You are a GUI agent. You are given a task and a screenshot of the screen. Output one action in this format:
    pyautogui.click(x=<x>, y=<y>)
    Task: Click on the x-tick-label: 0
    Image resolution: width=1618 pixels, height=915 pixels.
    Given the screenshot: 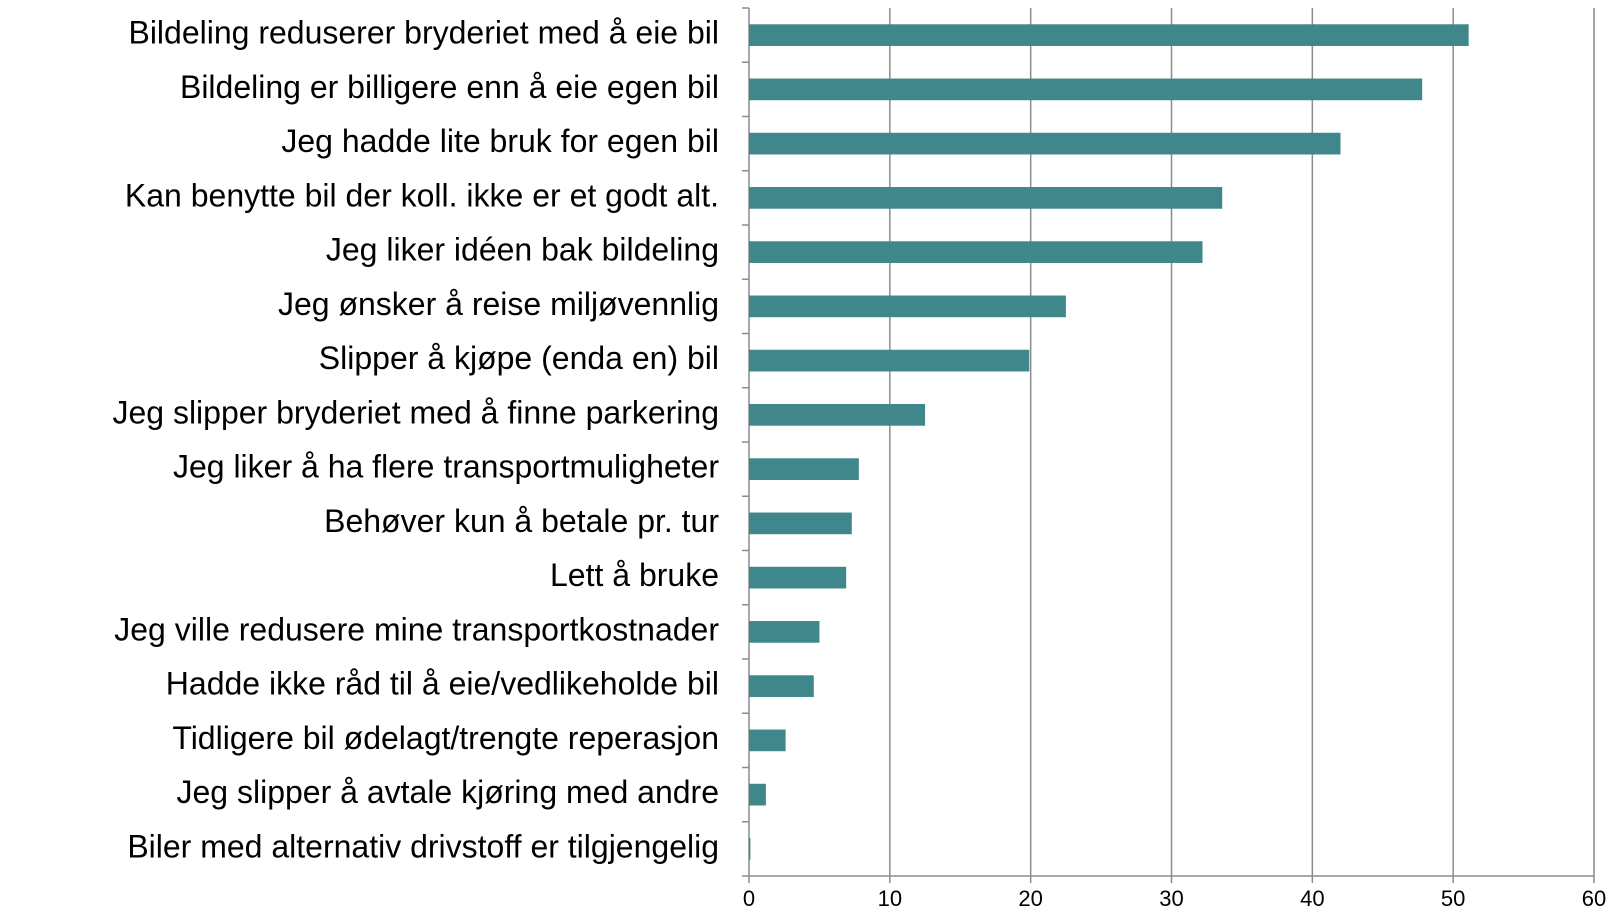 What is the action you would take?
    pyautogui.click(x=749, y=898)
    